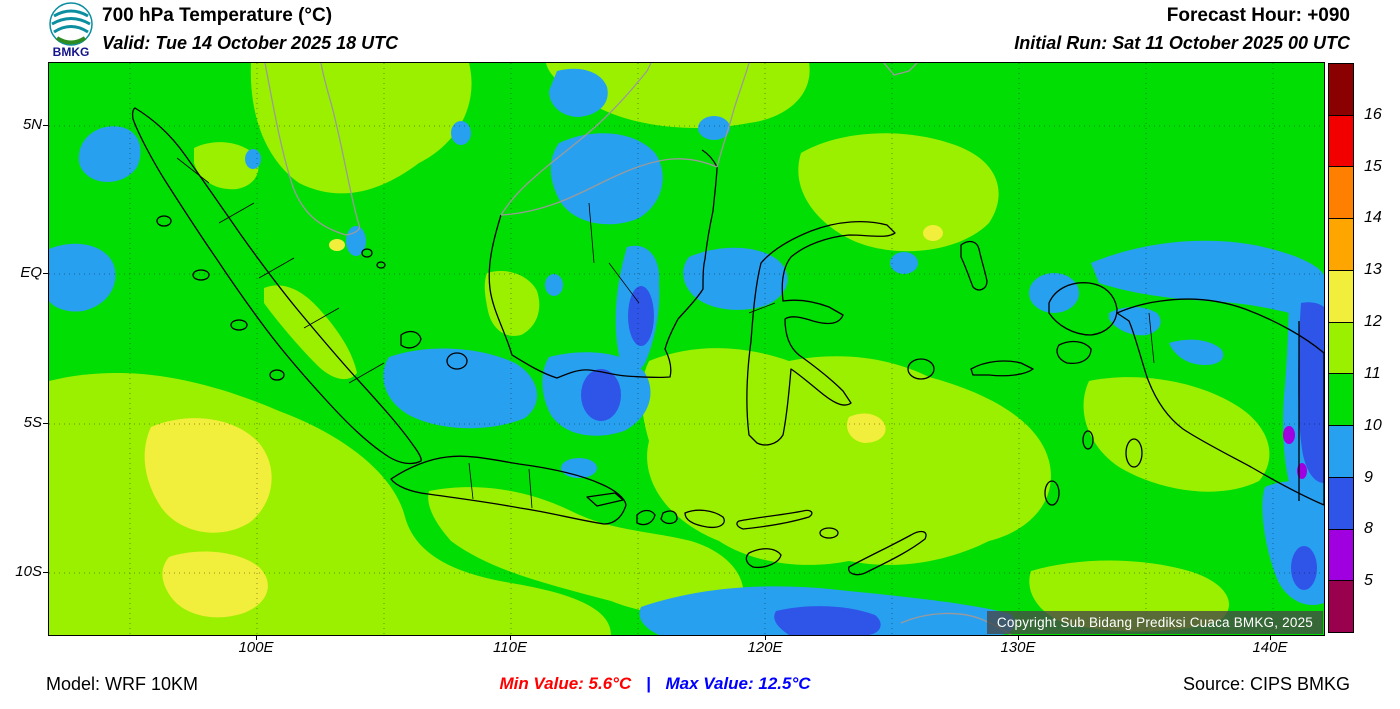 The width and height of the screenshot is (1400, 709). What do you see at coordinates (1382, 348) in the screenshot?
I see `colorbar-labels: 16 15 14 13 12 11 10 9 8 5` at bounding box center [1382, 348].